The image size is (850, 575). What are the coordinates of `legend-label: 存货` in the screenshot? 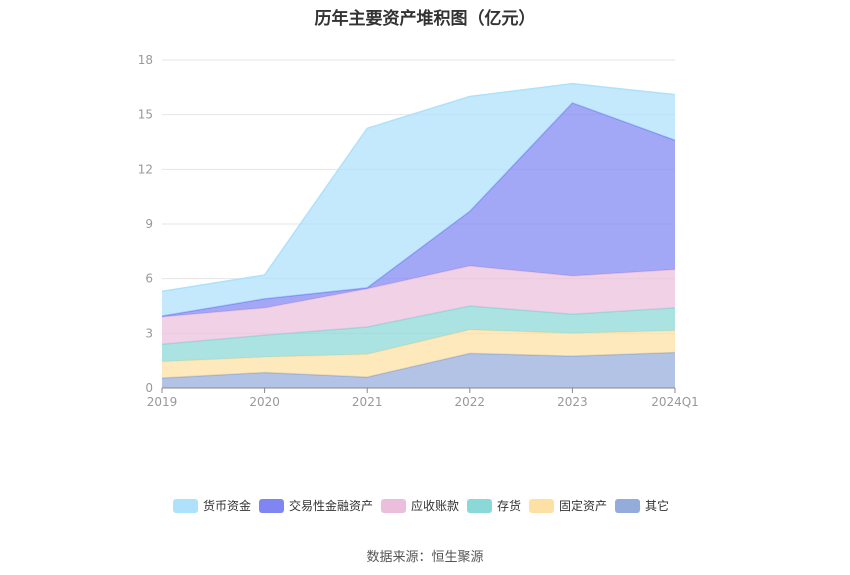 It's located at (509, 505).